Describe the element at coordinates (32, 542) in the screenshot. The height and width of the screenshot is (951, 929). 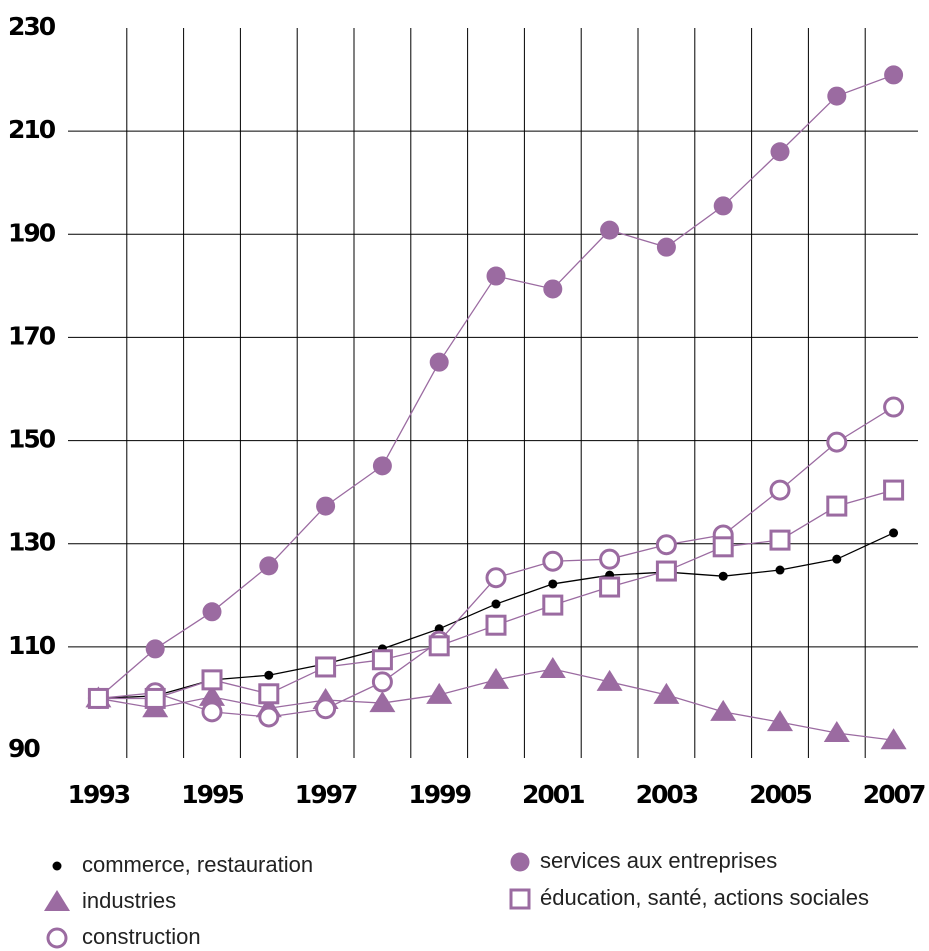
I see `y-tick-label: 130` at that location.